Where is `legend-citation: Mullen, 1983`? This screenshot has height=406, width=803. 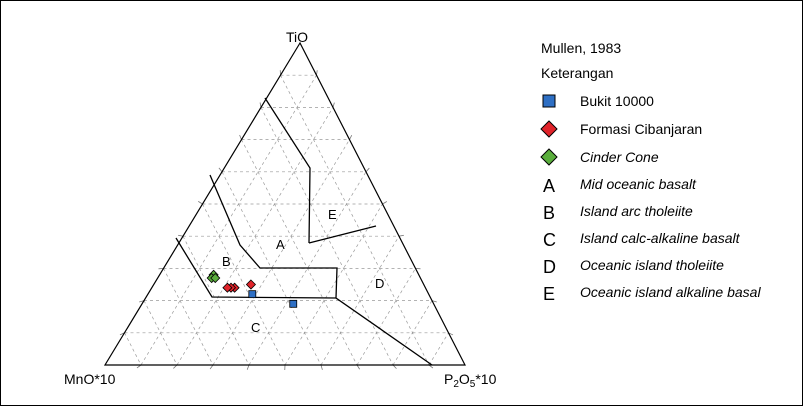 legend-citation: Mullen, 1983 is located at coordinates (581, 48).